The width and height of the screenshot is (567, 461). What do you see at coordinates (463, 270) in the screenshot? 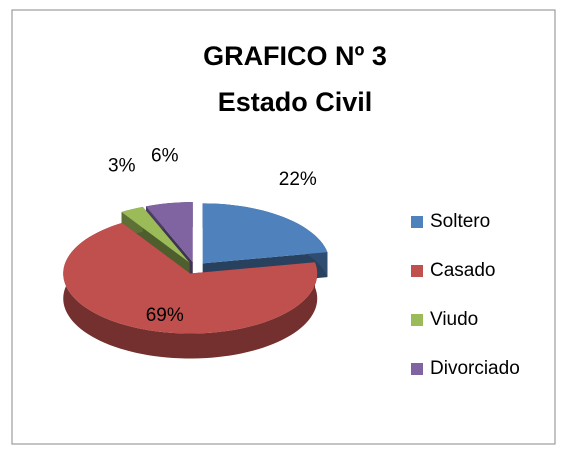
I see `legend-label: Casado` at bounding box center [463, 270].